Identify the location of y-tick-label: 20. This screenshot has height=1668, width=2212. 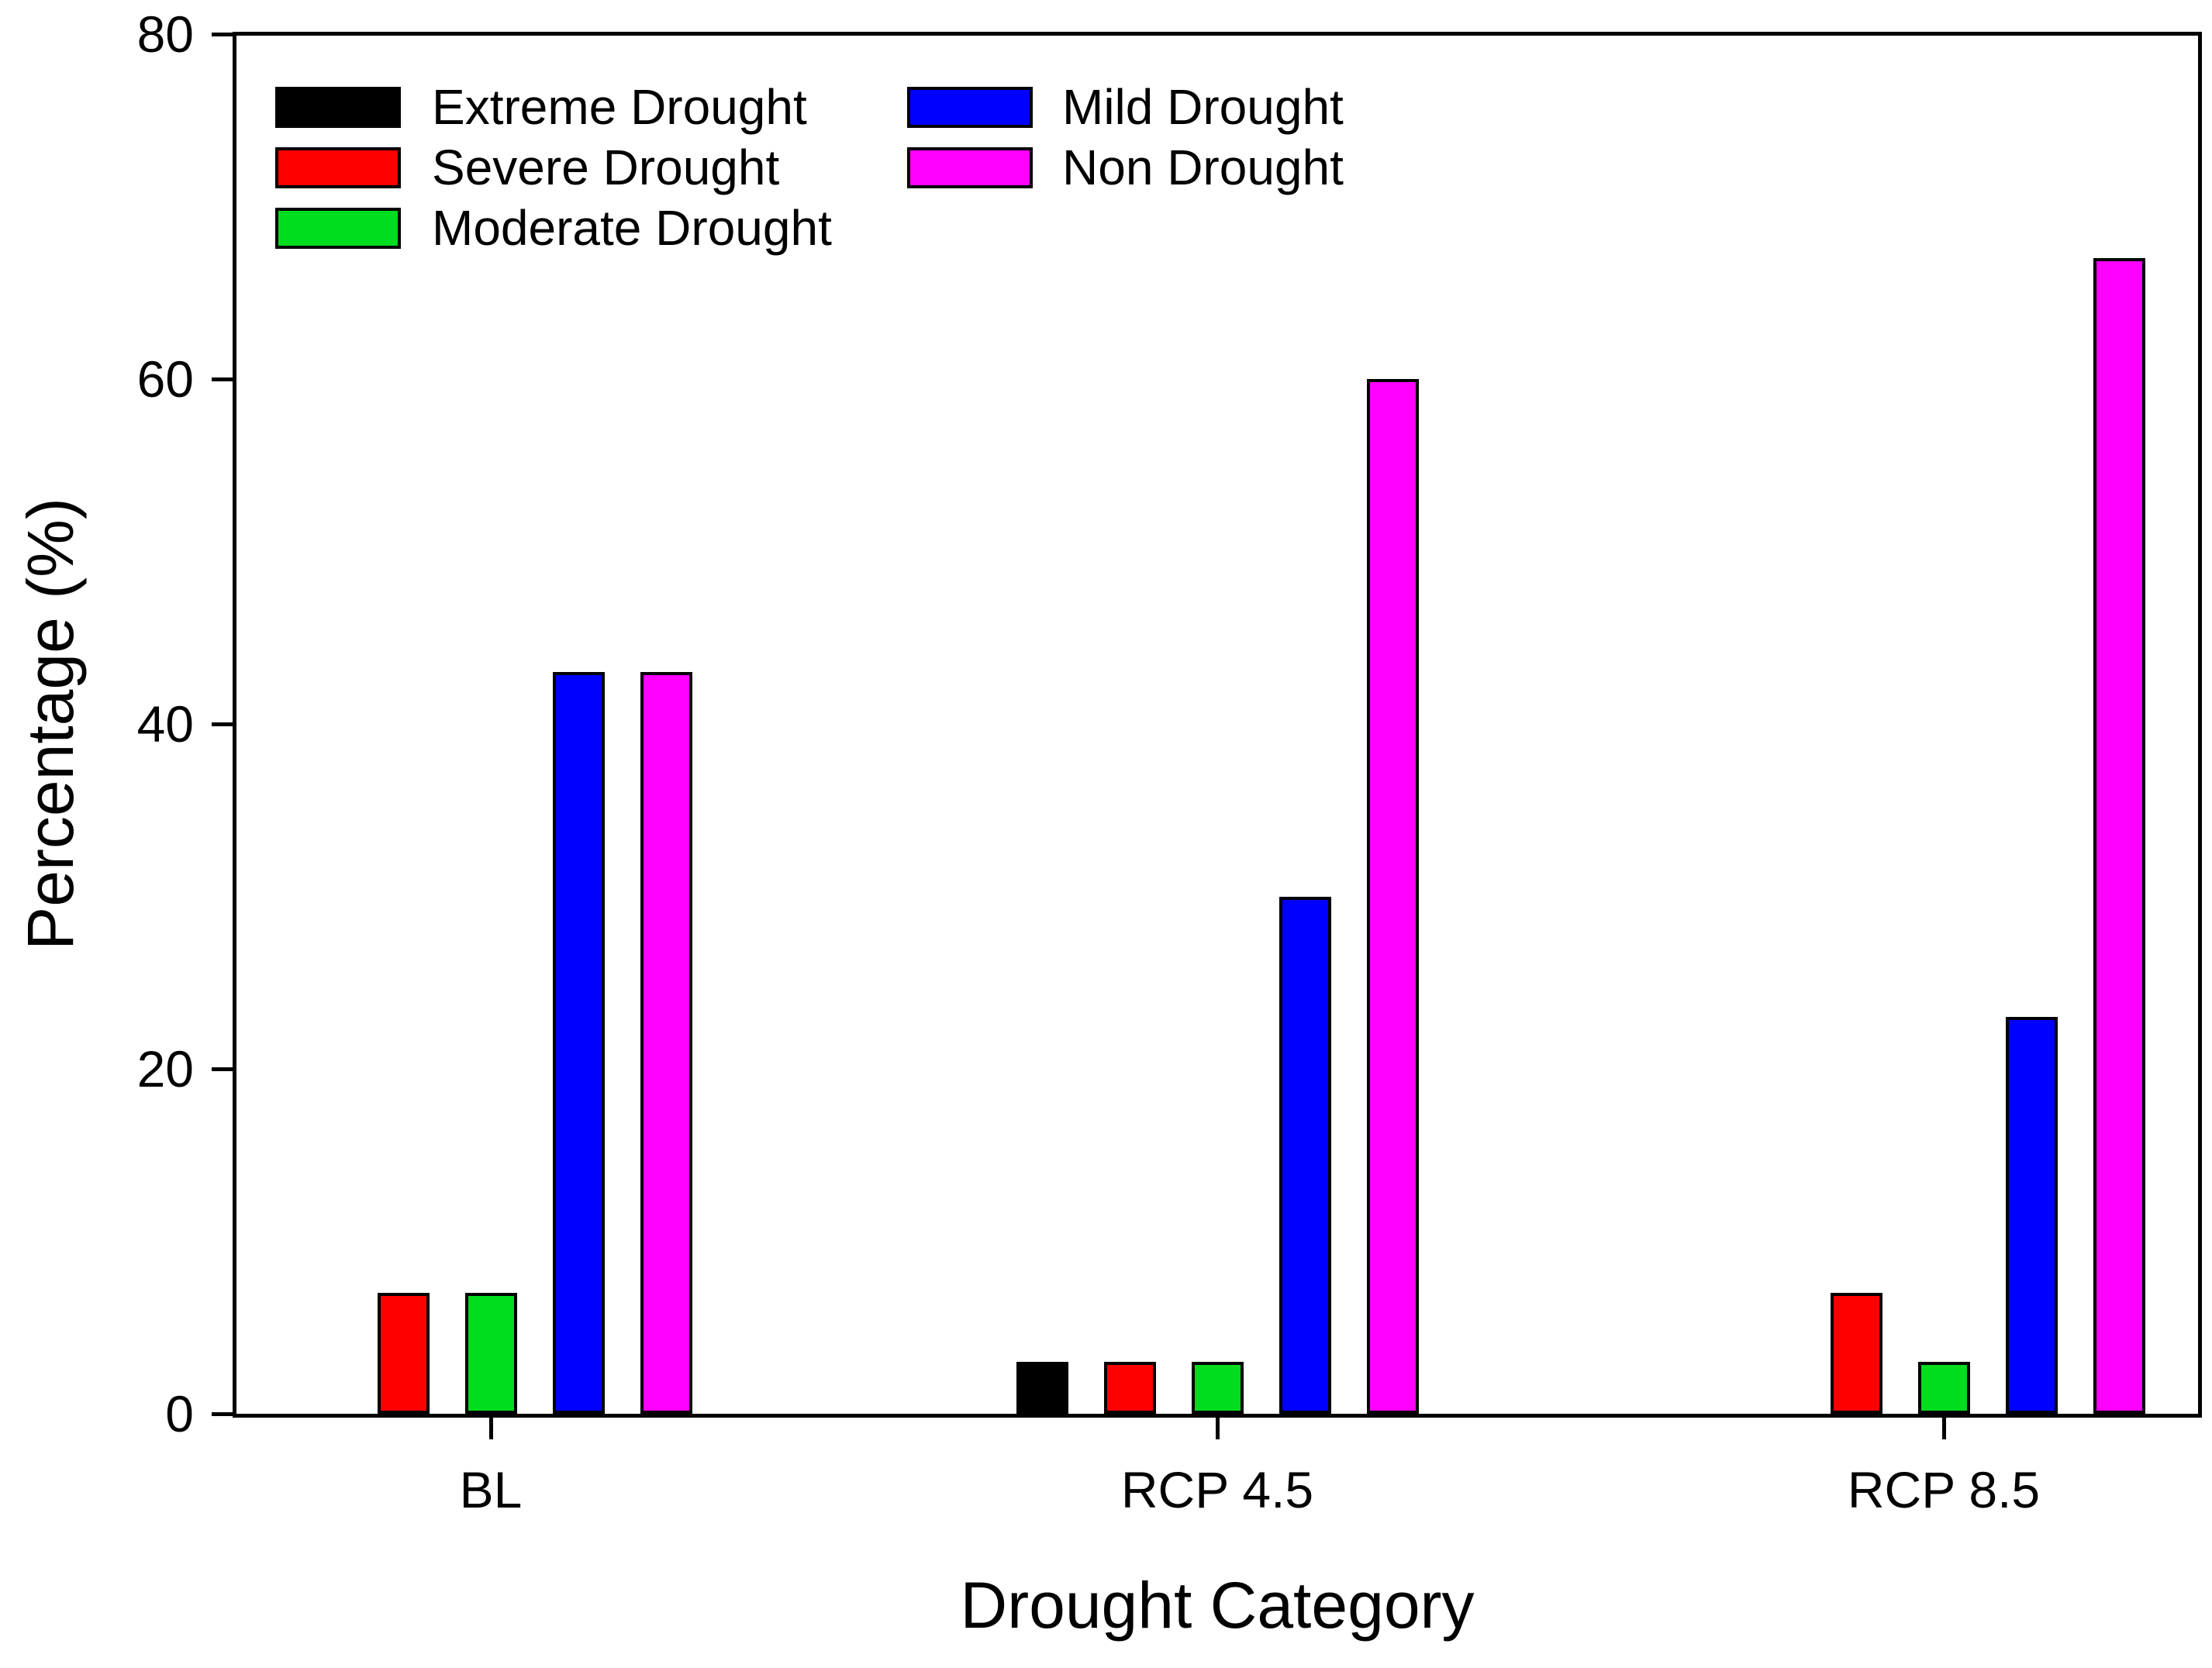
(165, 1069).